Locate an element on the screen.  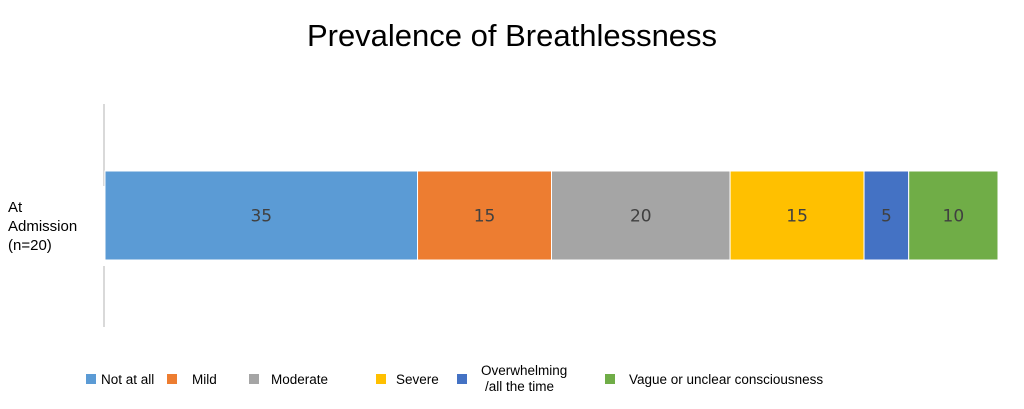
legend-label-3: Severe is located at coordinates (417, 379).